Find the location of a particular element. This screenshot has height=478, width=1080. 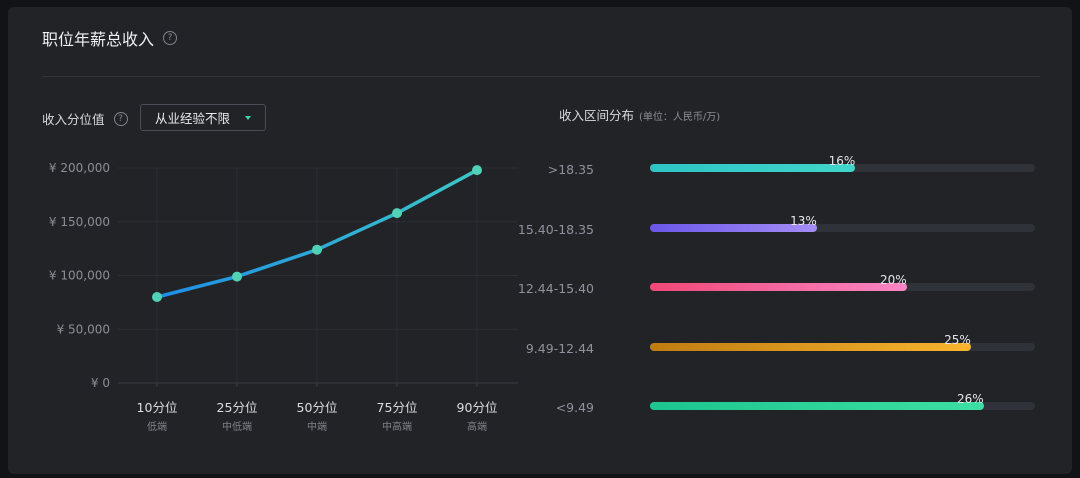

bar-row: >18.35 16% is located at coordinates (793, 169).